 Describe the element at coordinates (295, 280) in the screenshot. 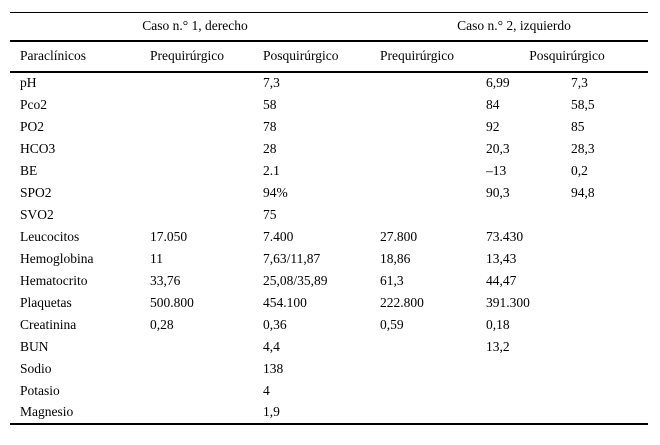

I see `table-cell: 25,08/35,89` at that location.